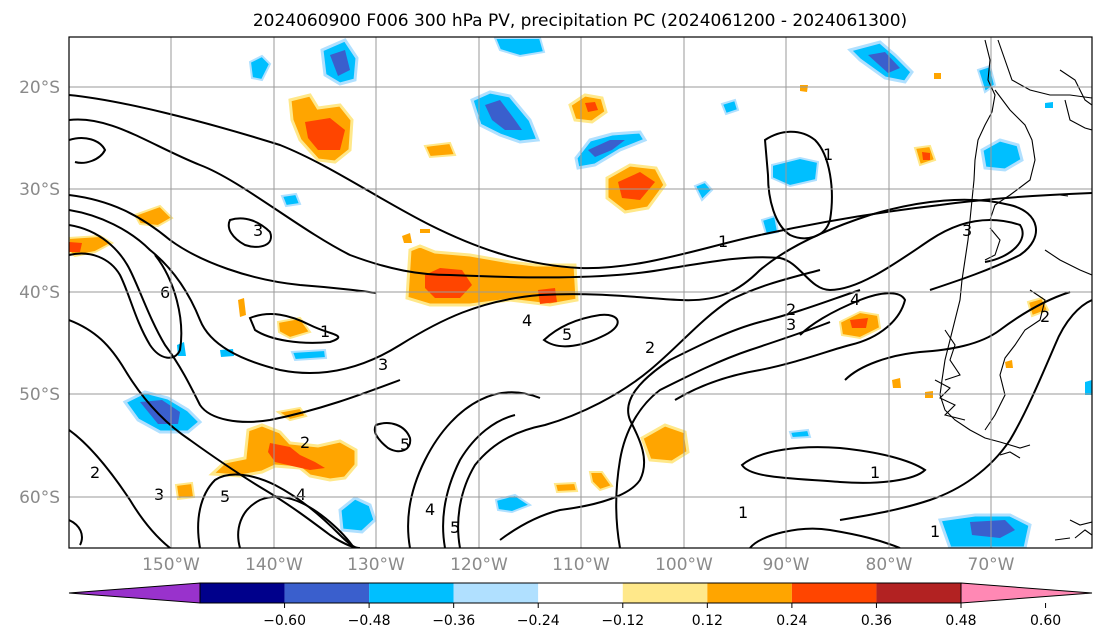  I want to click on latitude-labels: 20°S 30°S 40°S 50°S 60°S, so click(39, 293).